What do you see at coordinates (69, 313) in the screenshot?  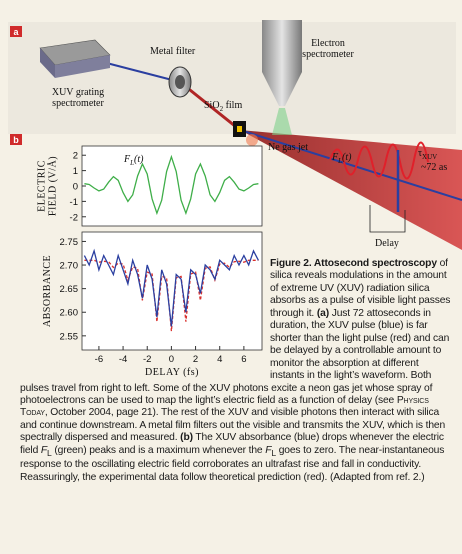 I see `y-tick-label: 2.60` at bounding box center [69, 313].